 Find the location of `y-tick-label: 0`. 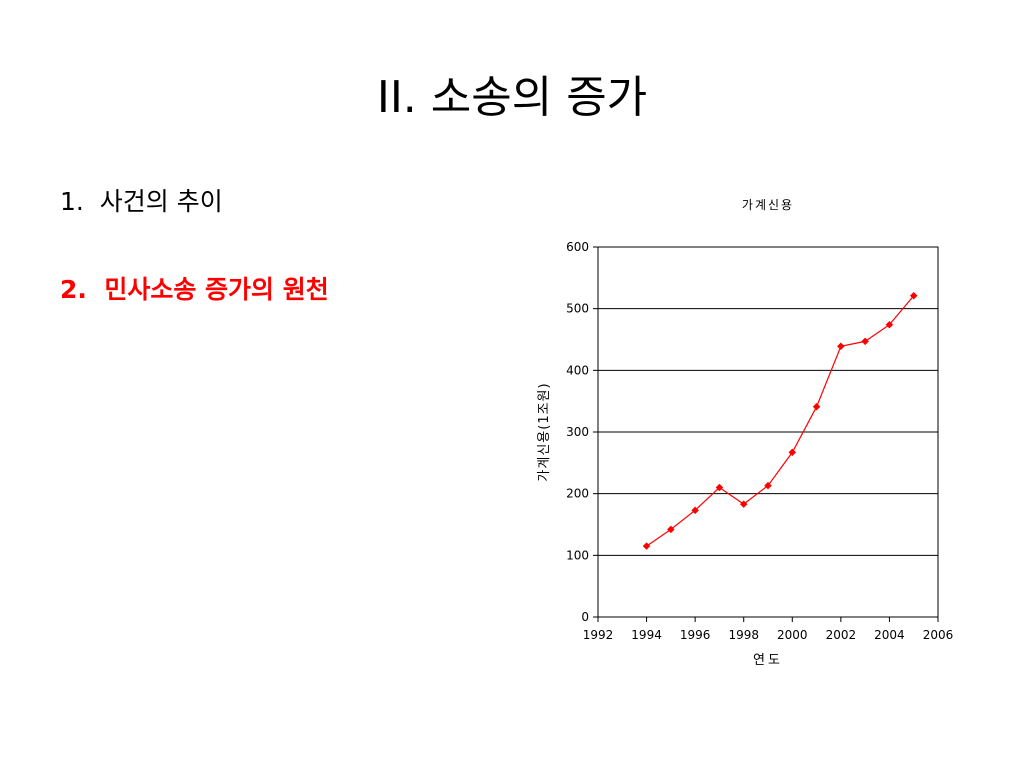

y-tick-label: 0 is located at coordinates (585, 617).